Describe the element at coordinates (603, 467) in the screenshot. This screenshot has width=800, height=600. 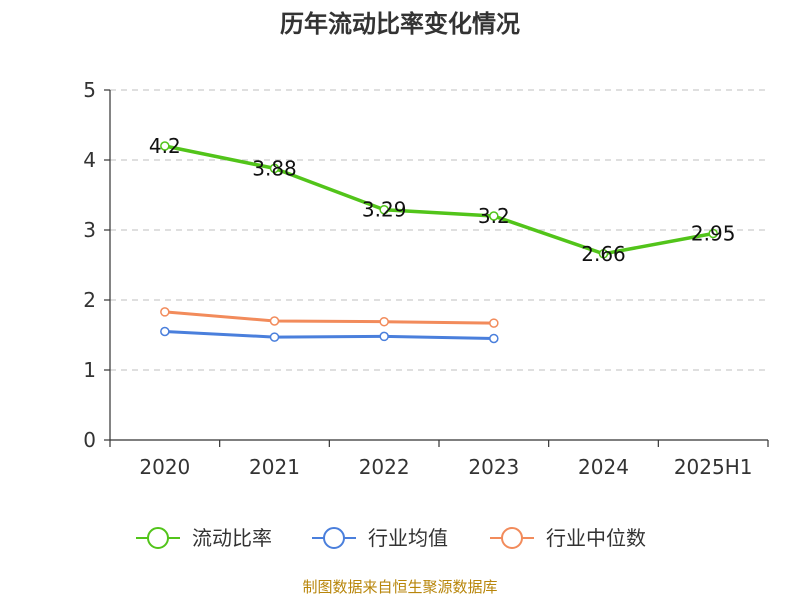
I see `x-tick-label: 2024` at that location.